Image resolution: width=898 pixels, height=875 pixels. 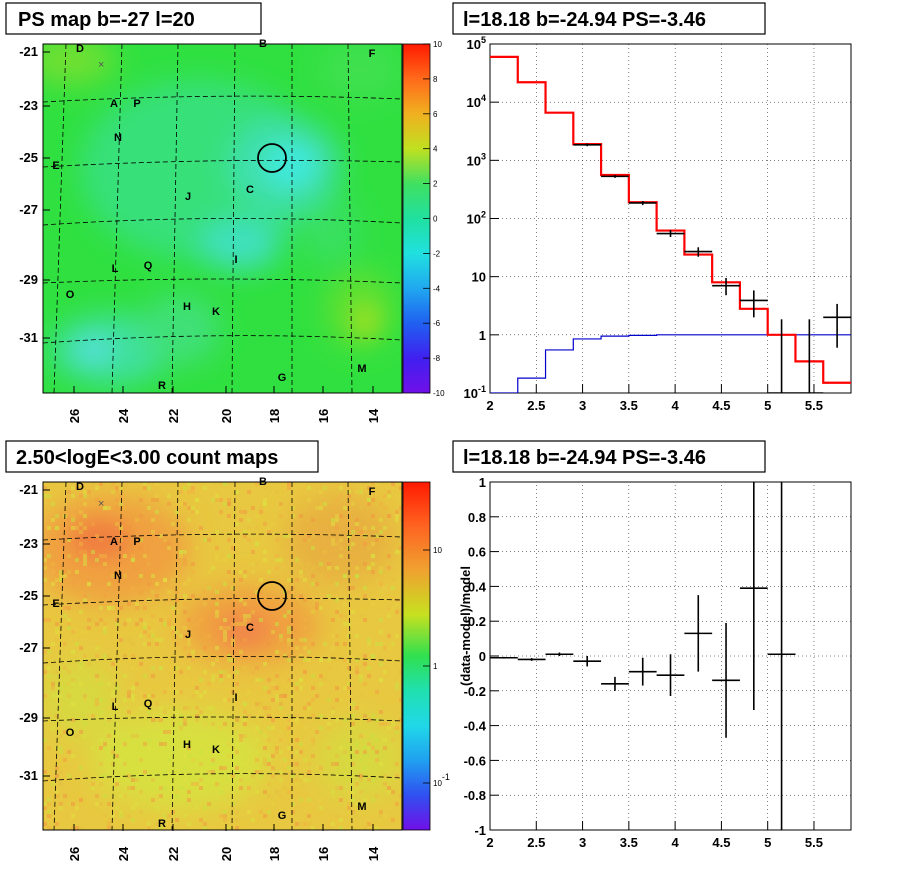 What do you see at coordinates (136, 542) in the screenshot?
I see `source-label: P` at bounding box center [136, 542].